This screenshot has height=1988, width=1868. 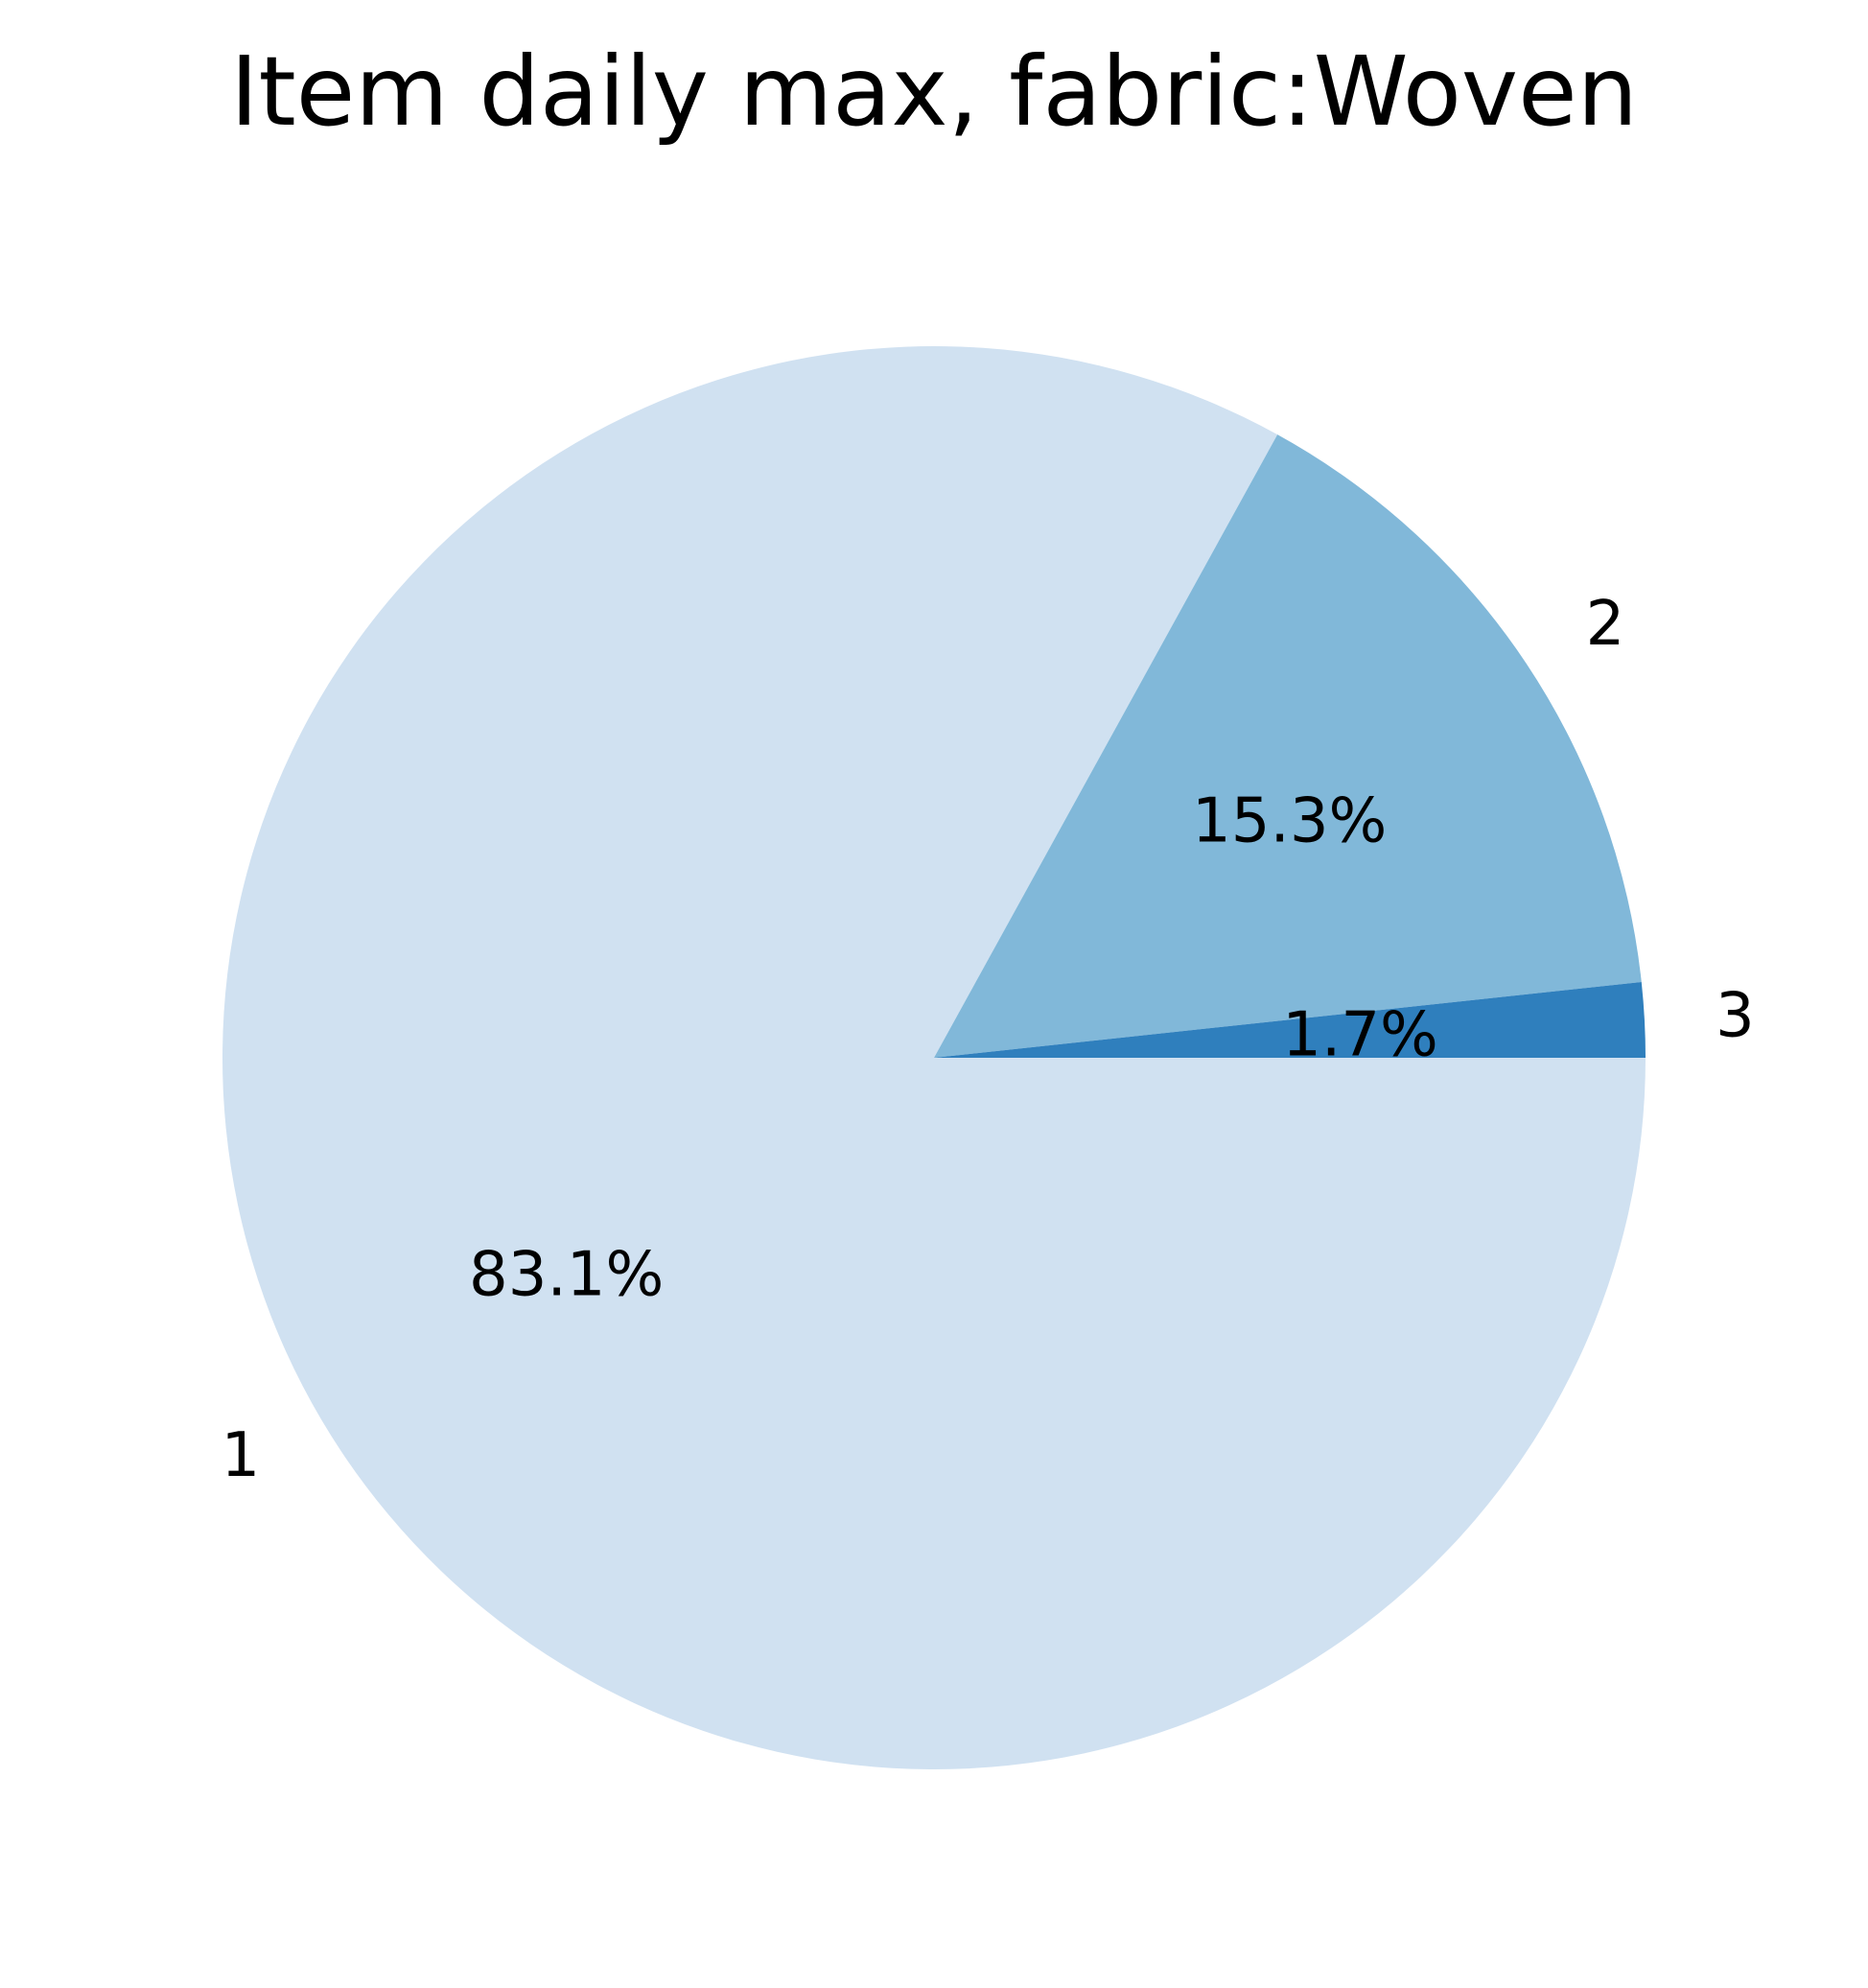 What do you see at coordinates (241, 1455) in the screenshot?
I see `slice-label-1: 1` at bounding box center [241, 1455].